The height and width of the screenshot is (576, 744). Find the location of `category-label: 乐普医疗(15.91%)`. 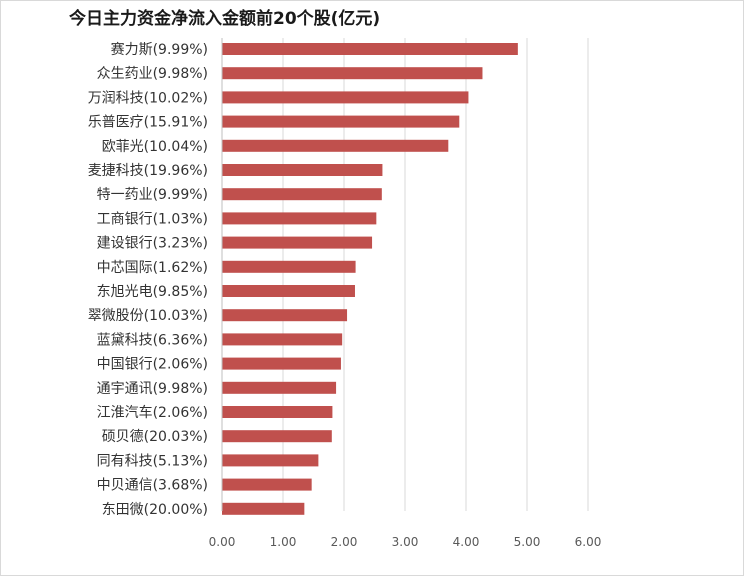

category-label: 乐普医疗(15.91%) is located at coordinates (148, 123).